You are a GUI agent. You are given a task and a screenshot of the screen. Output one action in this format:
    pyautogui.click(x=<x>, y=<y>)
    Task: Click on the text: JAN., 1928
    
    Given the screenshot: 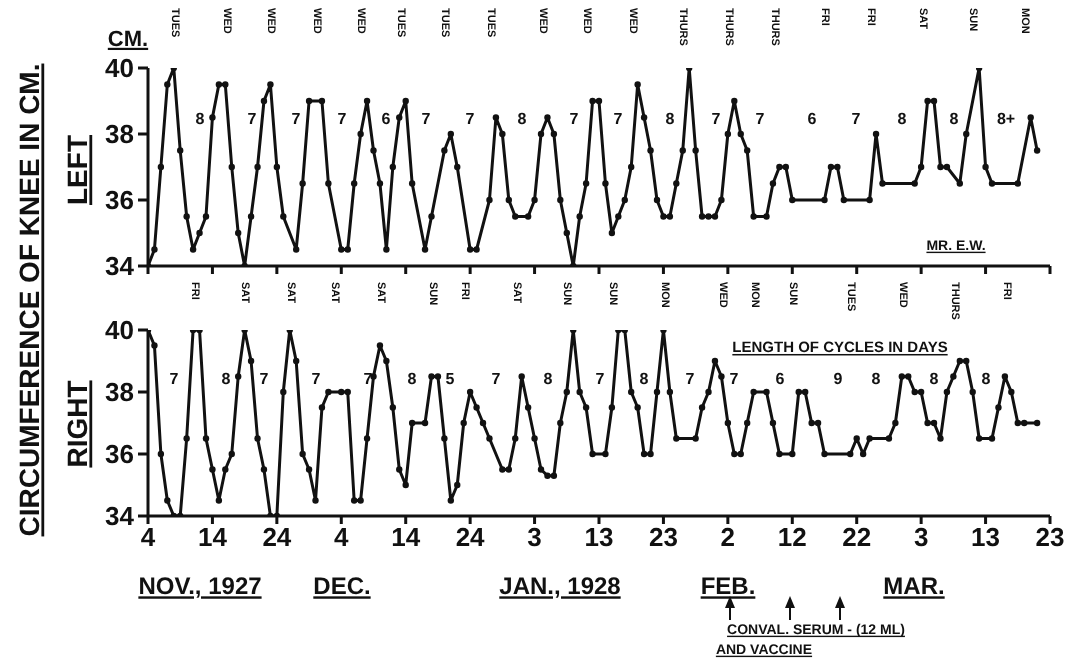 What is the action you would take?
    pyautogui.click(x=560, y=586)
    